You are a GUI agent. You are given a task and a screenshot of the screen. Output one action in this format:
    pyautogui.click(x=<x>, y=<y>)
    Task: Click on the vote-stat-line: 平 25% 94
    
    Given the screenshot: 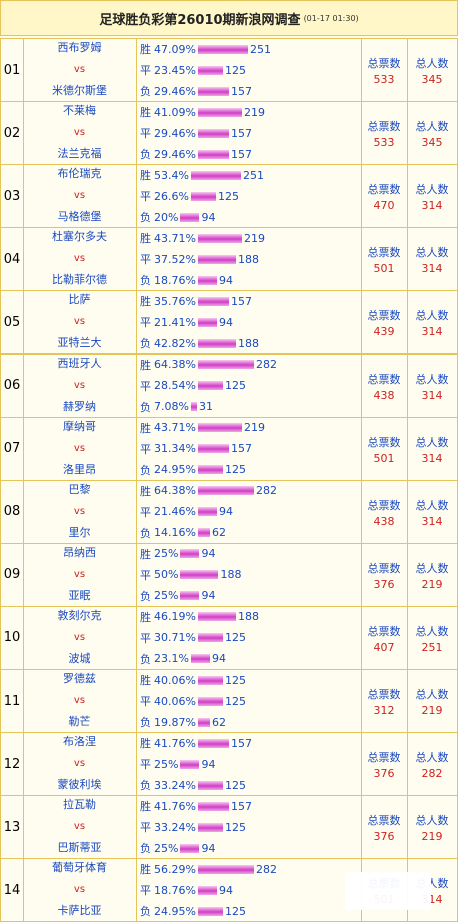 What is the action you would take?
    pyautogui.click(x=177, y=764)
    